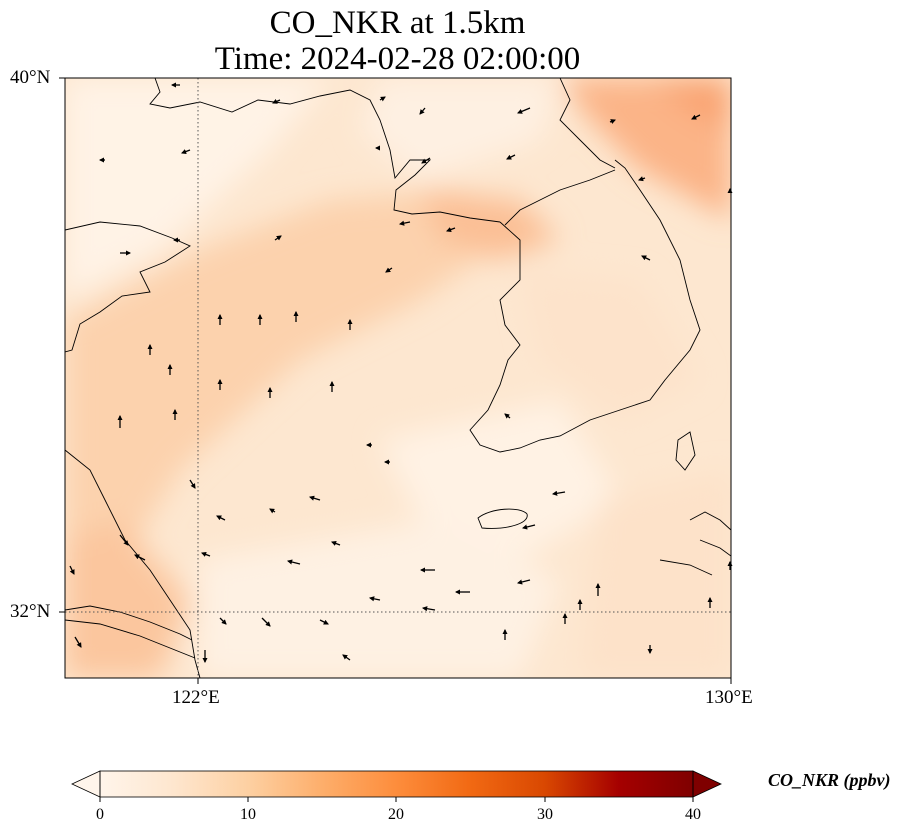 This screenshot has height=836, width=920. I want to click on yangtze-estuary, so click(130, 632).